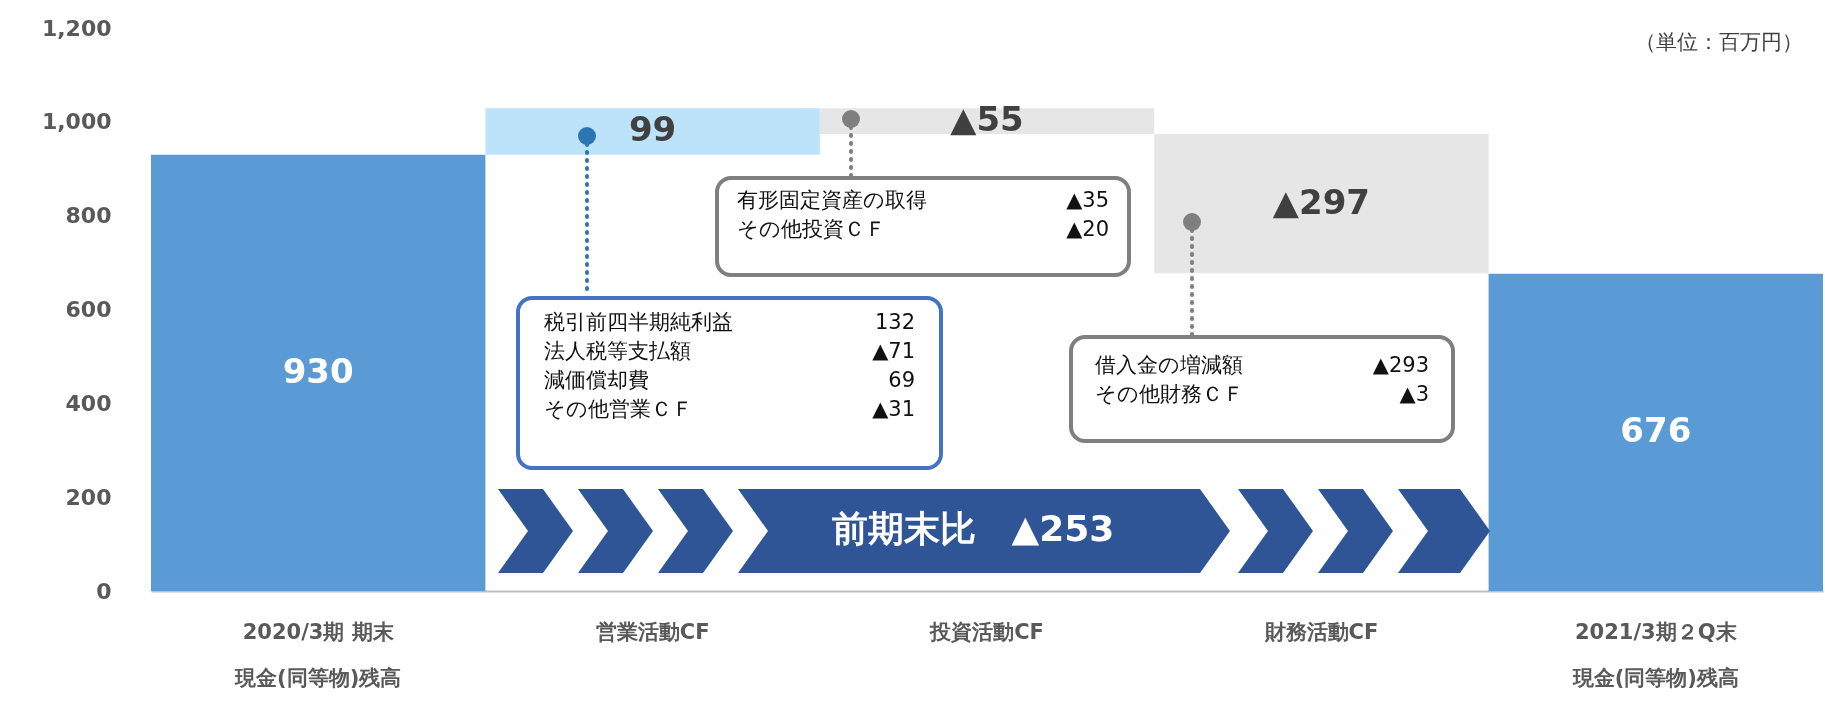  What do you see at coordinates (88, 216) in the screenshot?
I see `y-tick-label: 800` at bounding box center [88, 216].